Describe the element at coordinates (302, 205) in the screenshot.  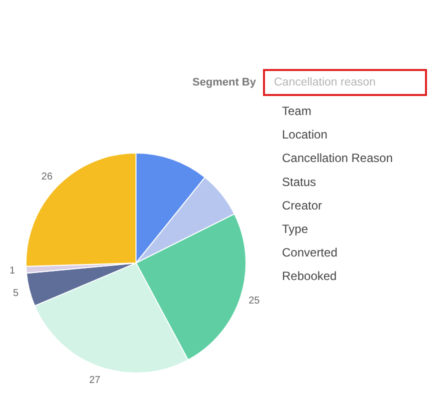
I see `text: Creator` at that location.